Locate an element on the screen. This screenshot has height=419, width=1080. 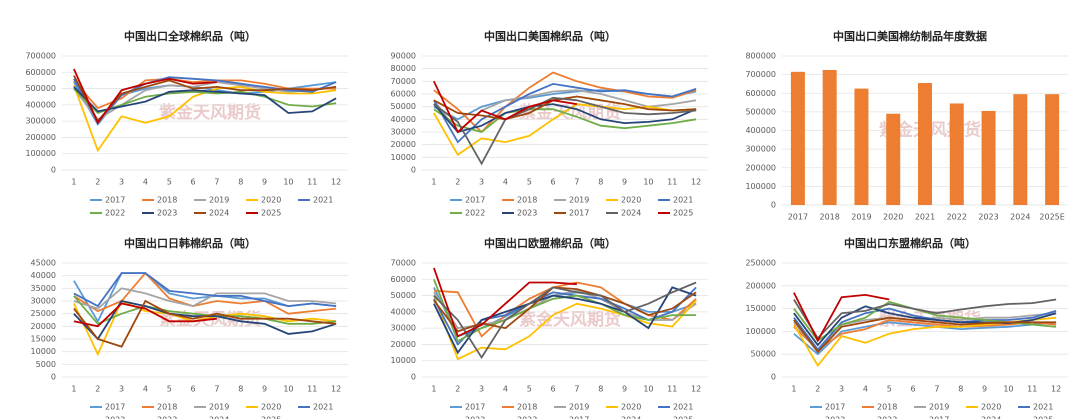
y-tick-label: 15000 is located at coordinates (43, 339).